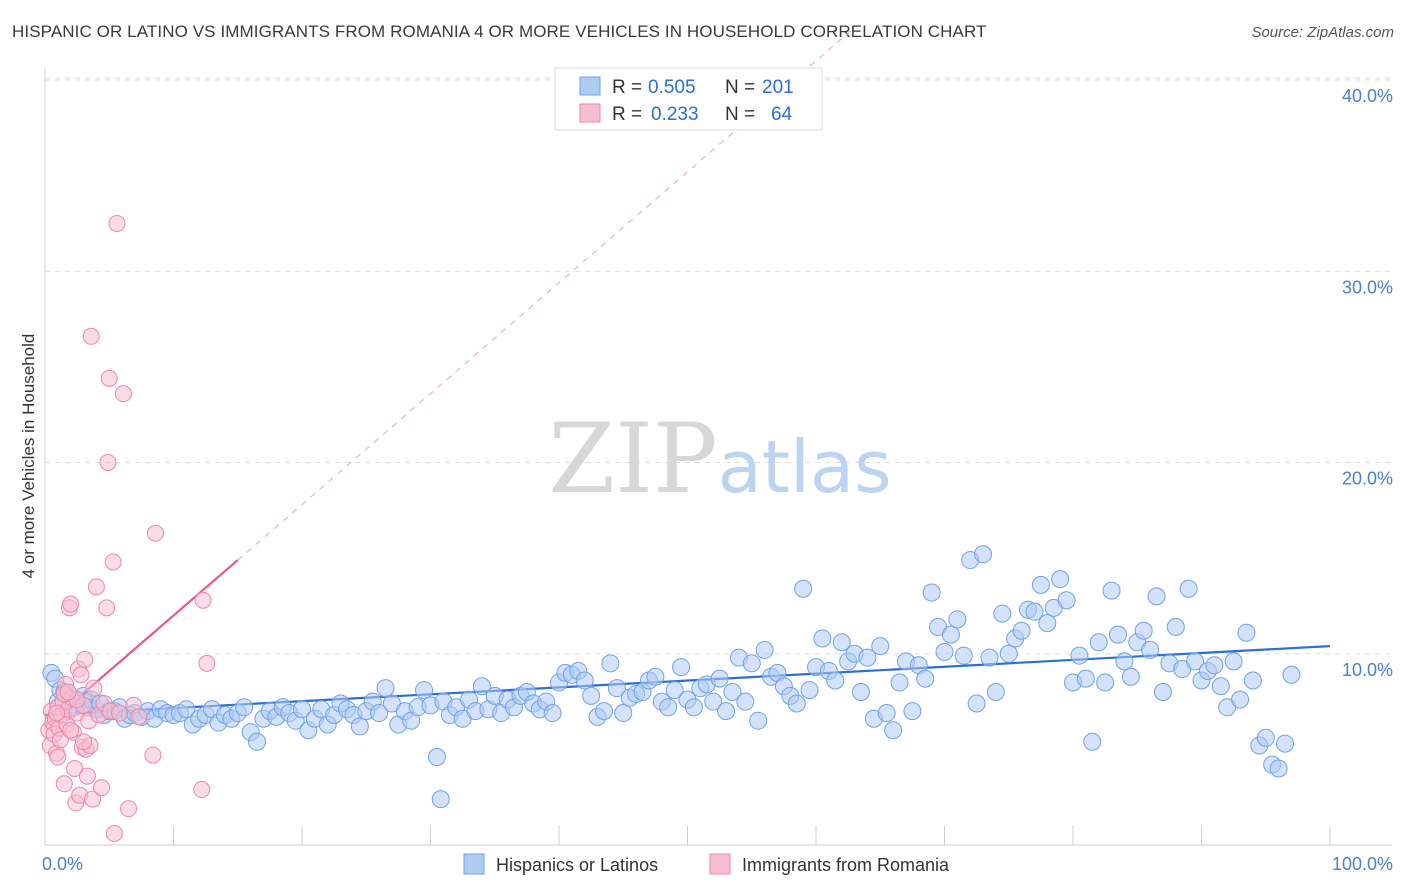  I want to click on x-tick-labels: 0.0% 100.0%, so click(717, 864).